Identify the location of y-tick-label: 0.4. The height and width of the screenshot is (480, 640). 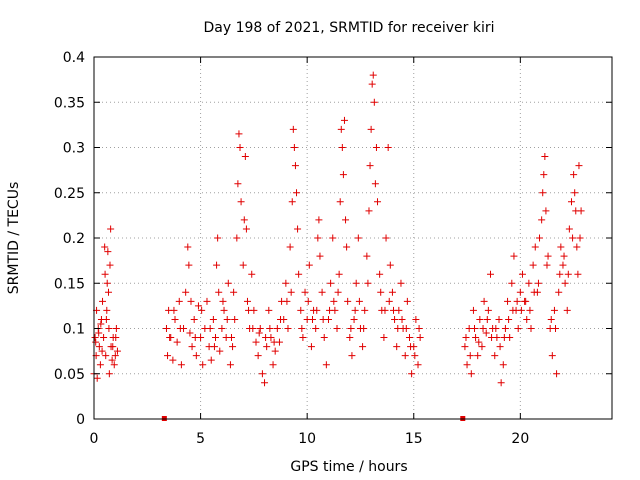
(74, 58).